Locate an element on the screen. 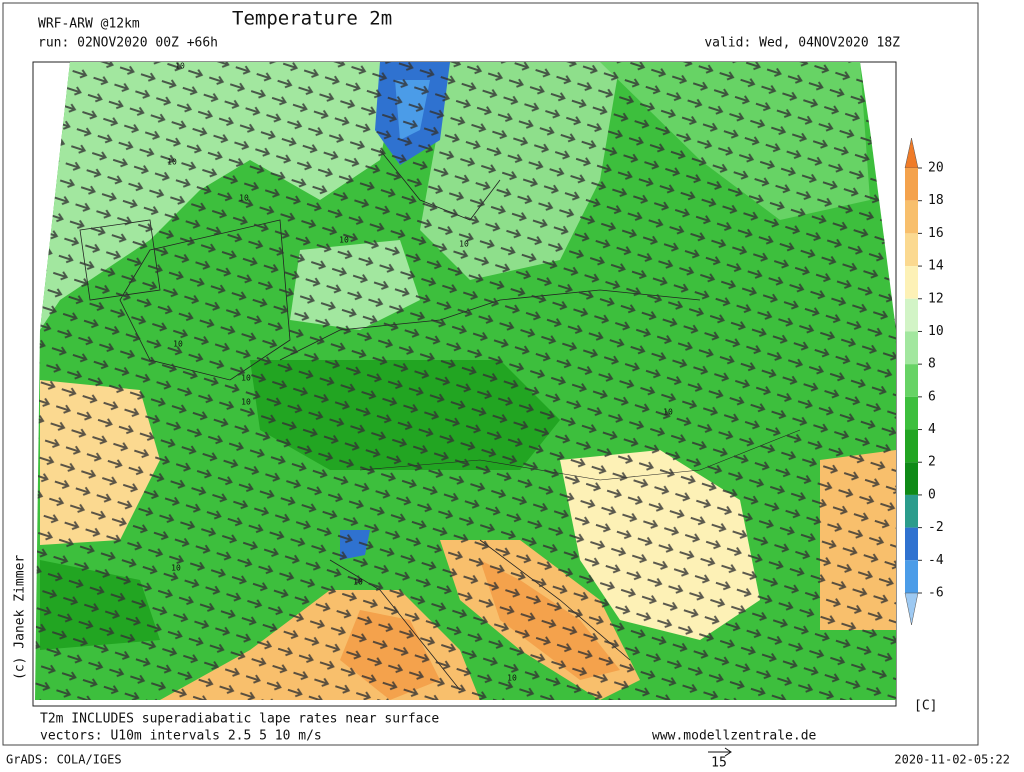 The height and width of the screenshot is (772, 1024). colorbar-tick-label: 14 is located at coordinates (936, 266).